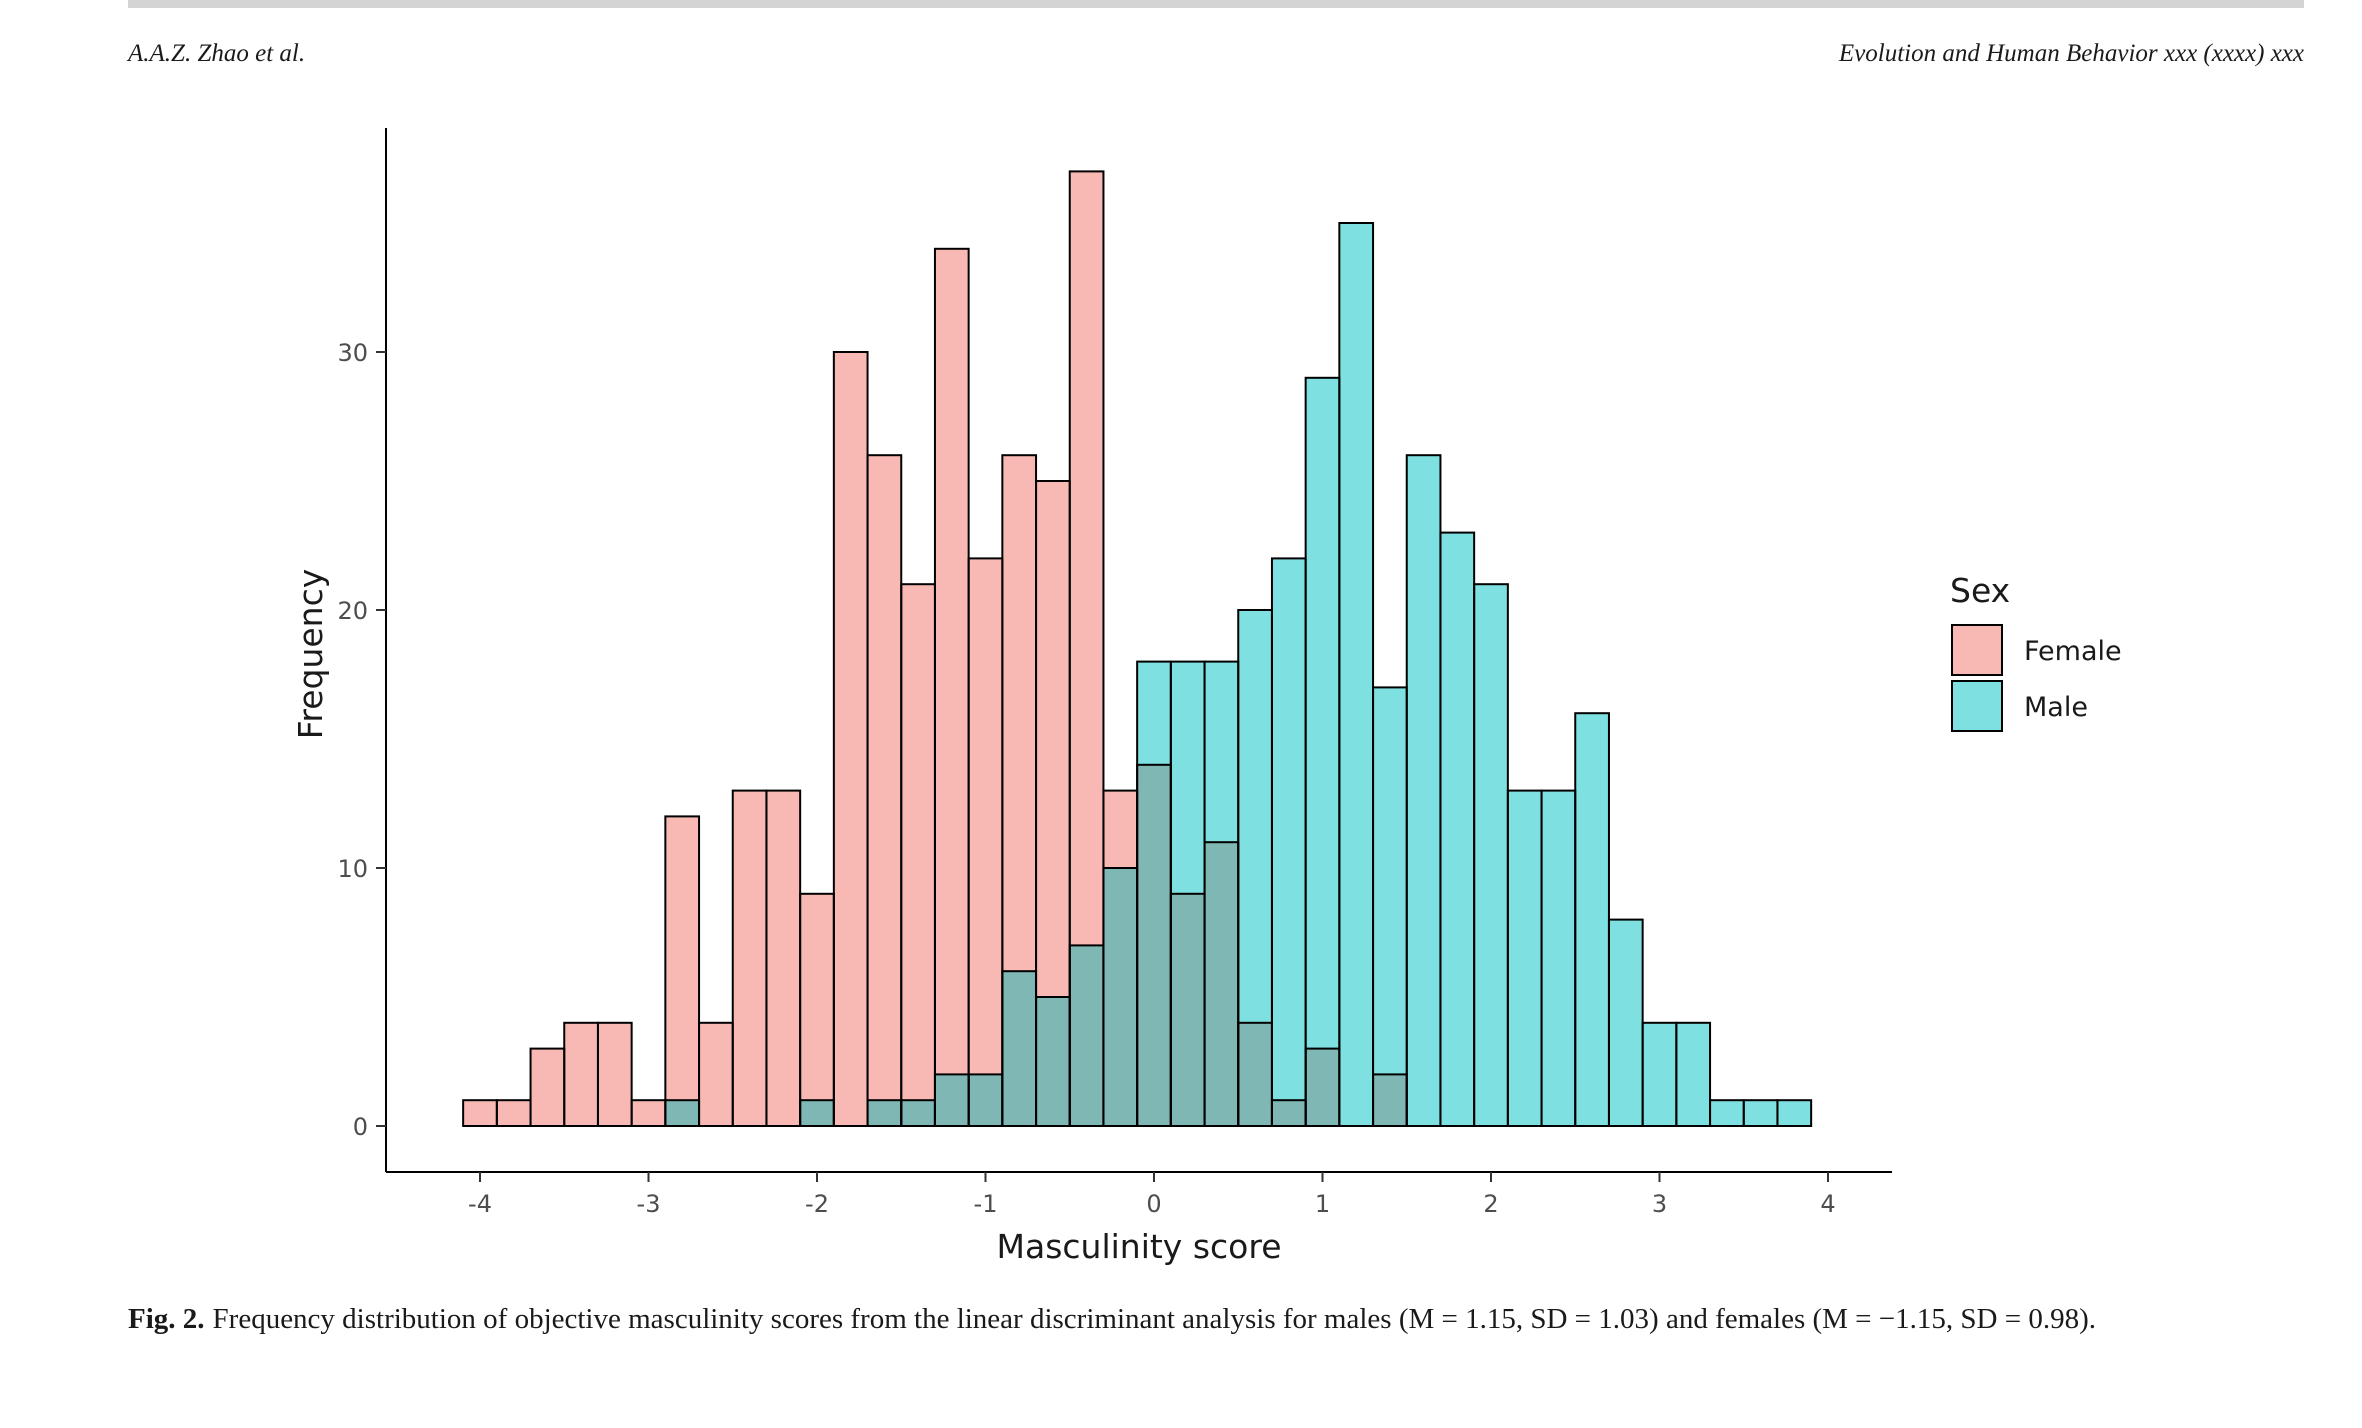  What do you see at coordinates (1659, 1204) in the screenshot?
I see `x-tick-label: 3` at bounding box center [1659, 1204].